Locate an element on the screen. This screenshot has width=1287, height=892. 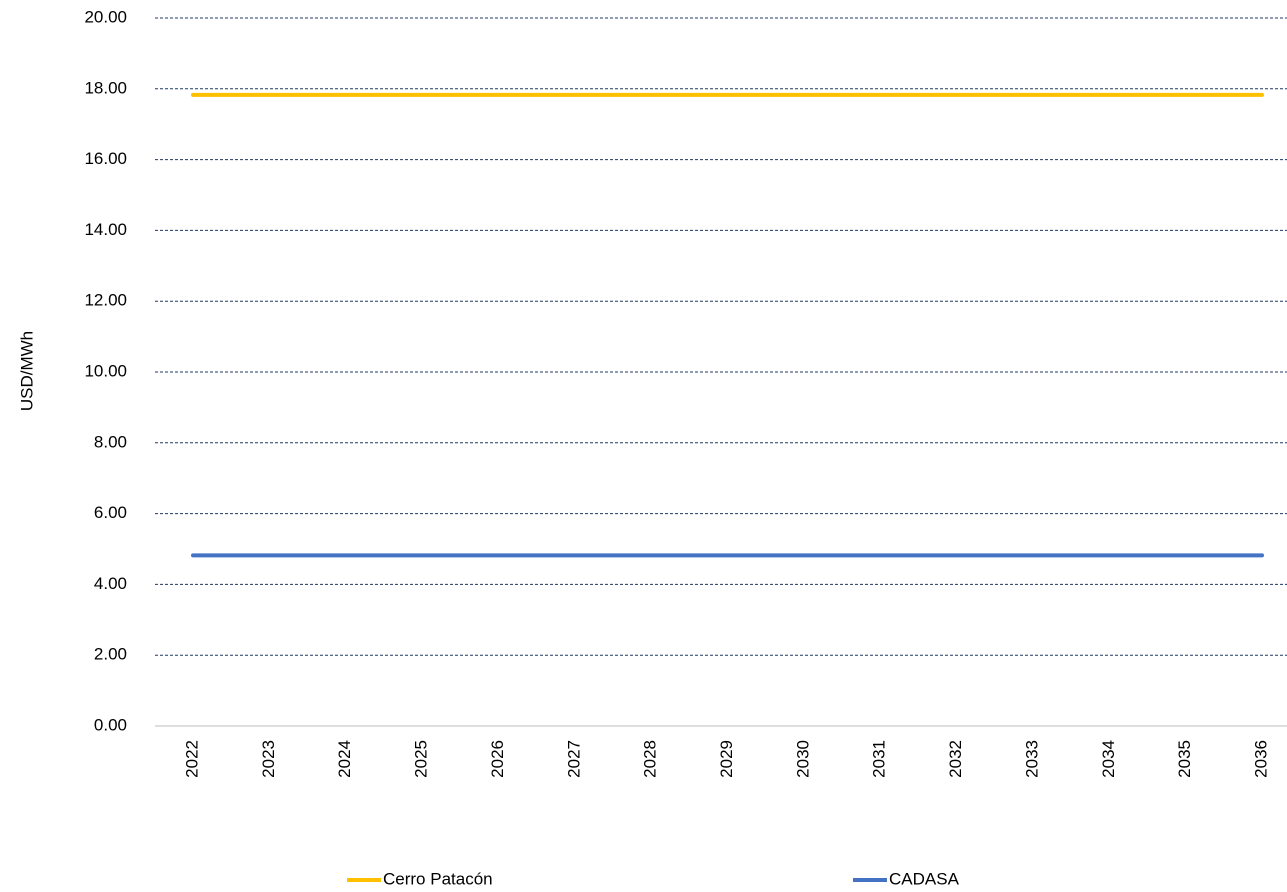
y-tick-label: 8.00 is located at coordinates (110, 441).